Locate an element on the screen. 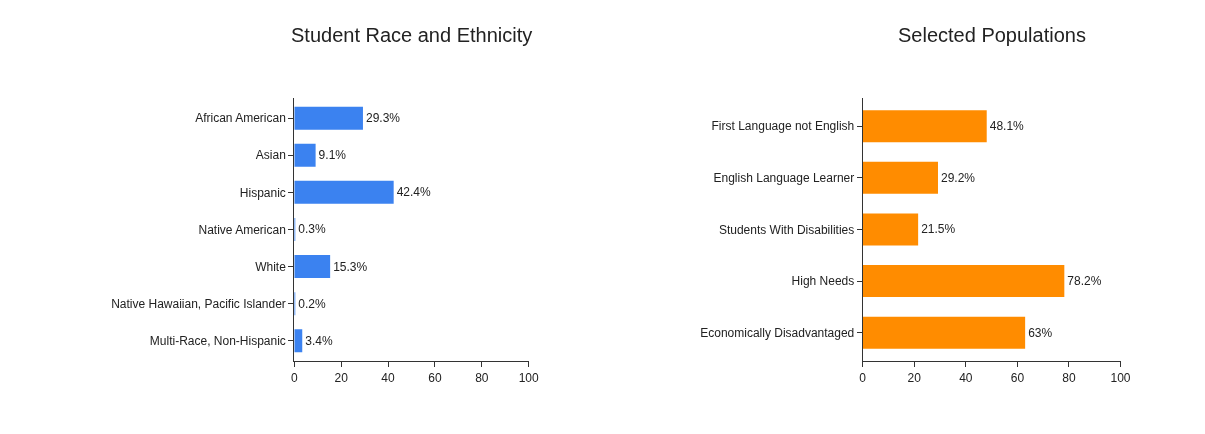 The image size is (1205, 434). y-tick-label: Economically Disadvantaged is located at coordinates (777, 332).